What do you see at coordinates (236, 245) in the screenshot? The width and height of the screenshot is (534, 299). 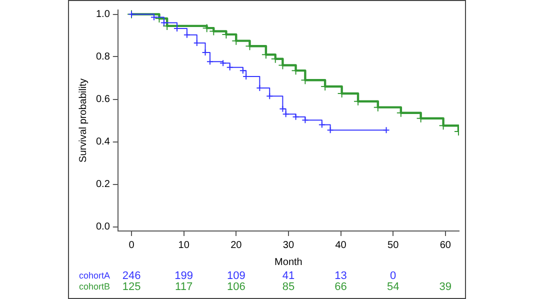 I see `x-tick-label: 20` at bounding box center [236, 245].